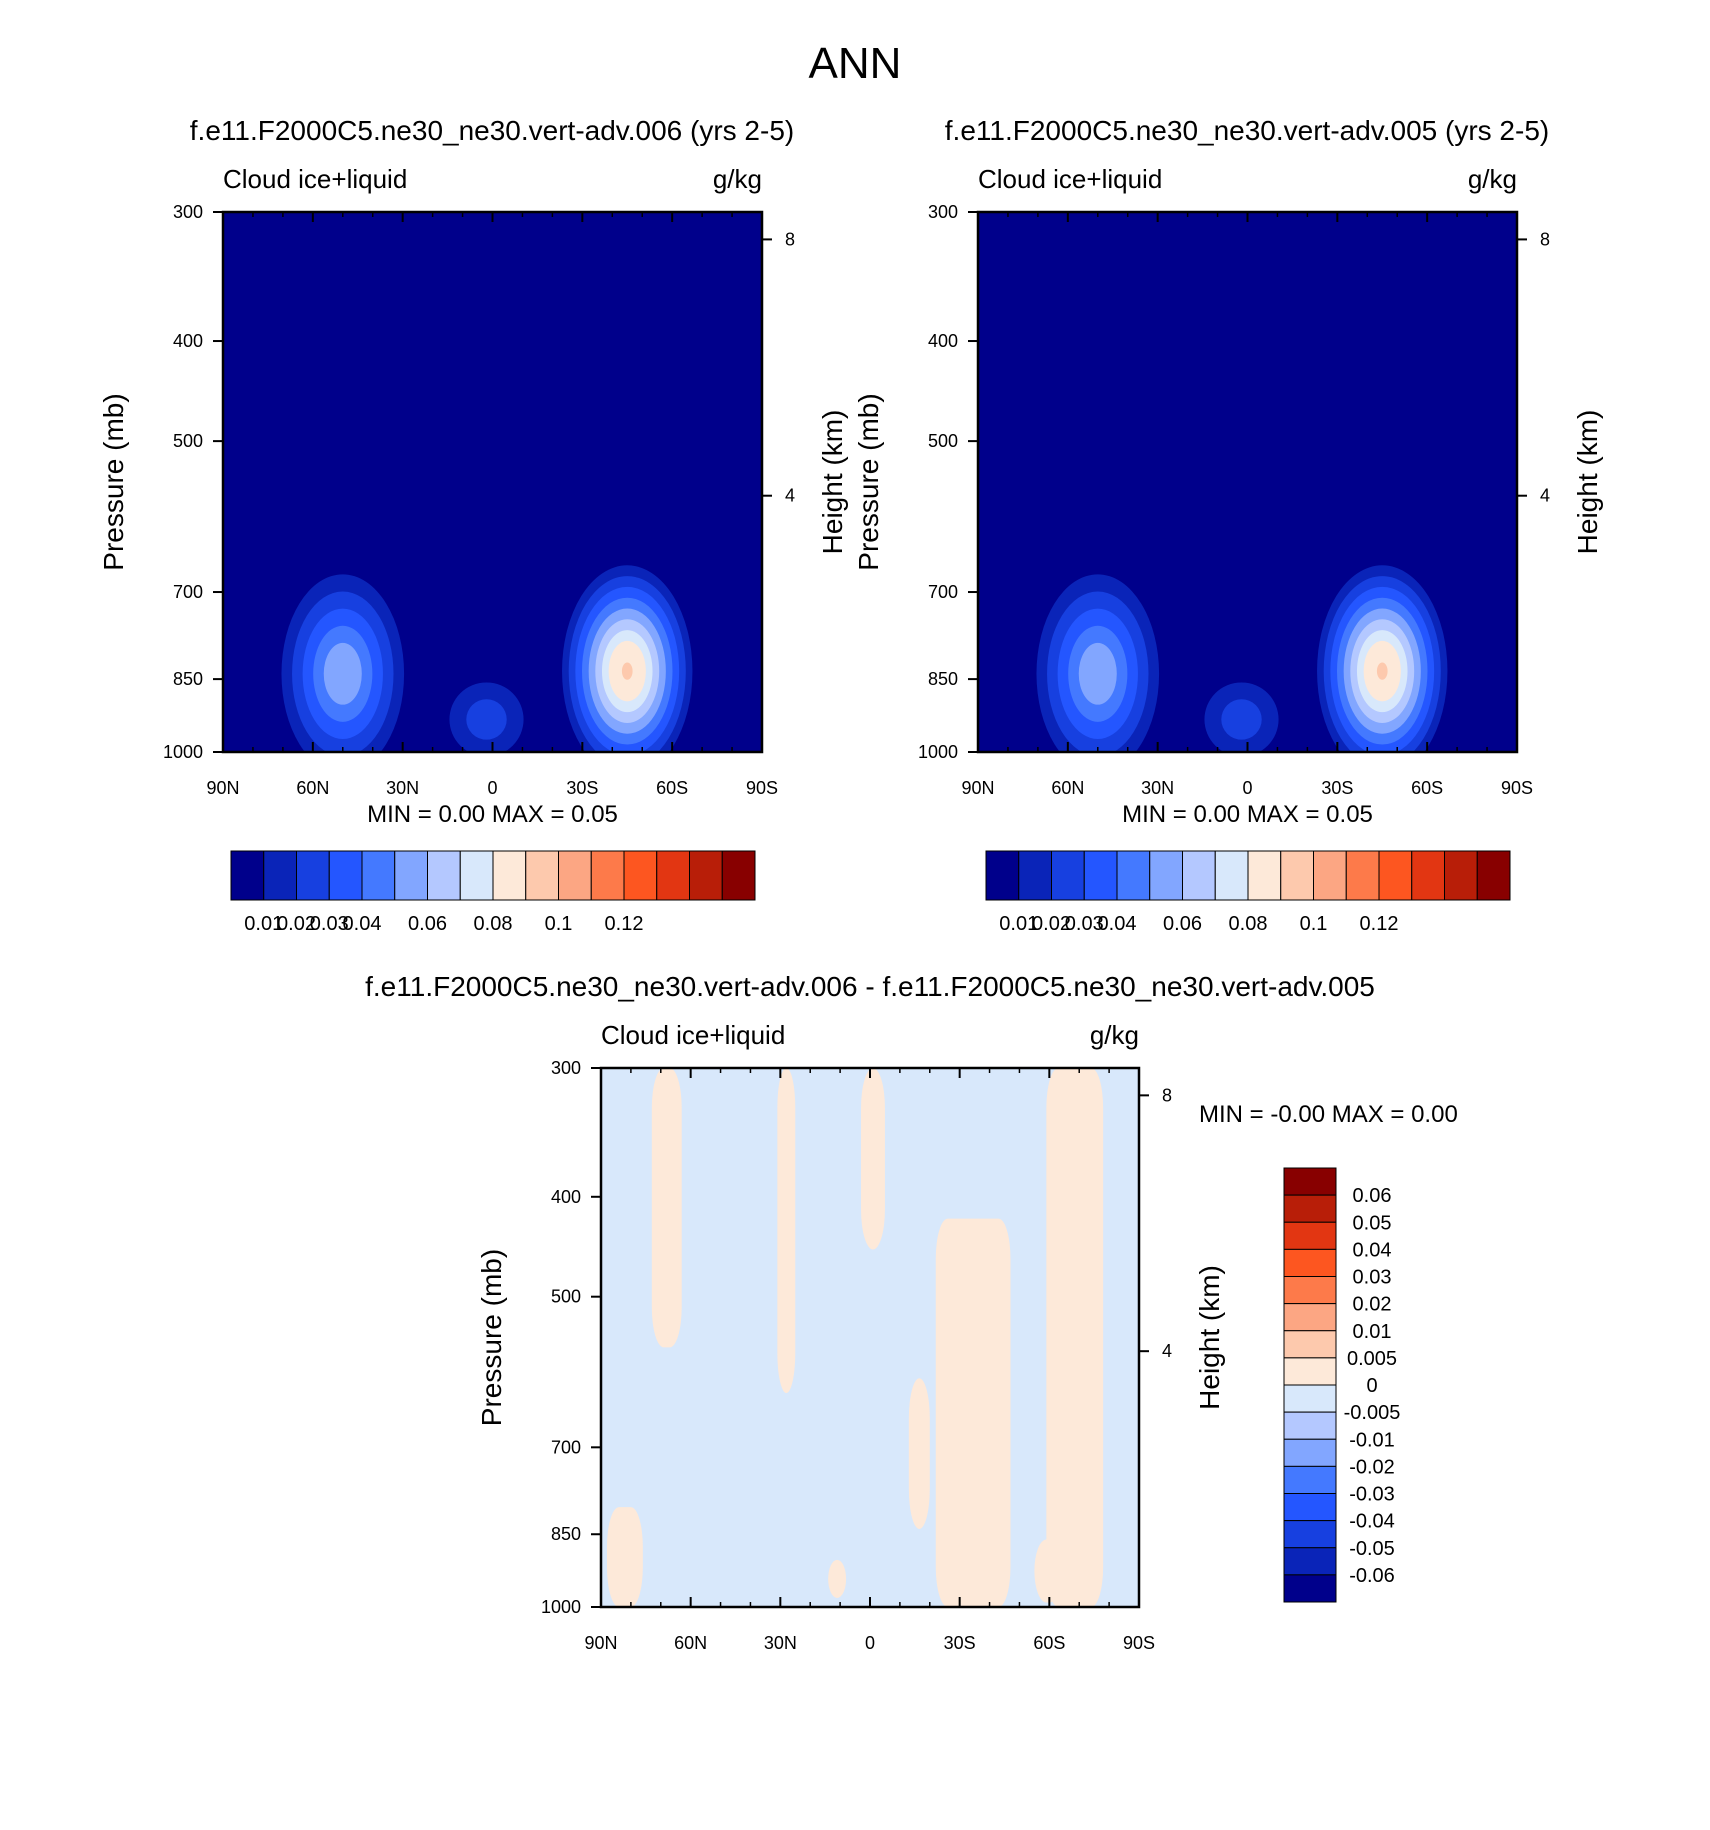 Image resolution: width=1710 pixels, height=1830 pixels. I want to click on x-tick-label: 30S, so click(960, 1643).